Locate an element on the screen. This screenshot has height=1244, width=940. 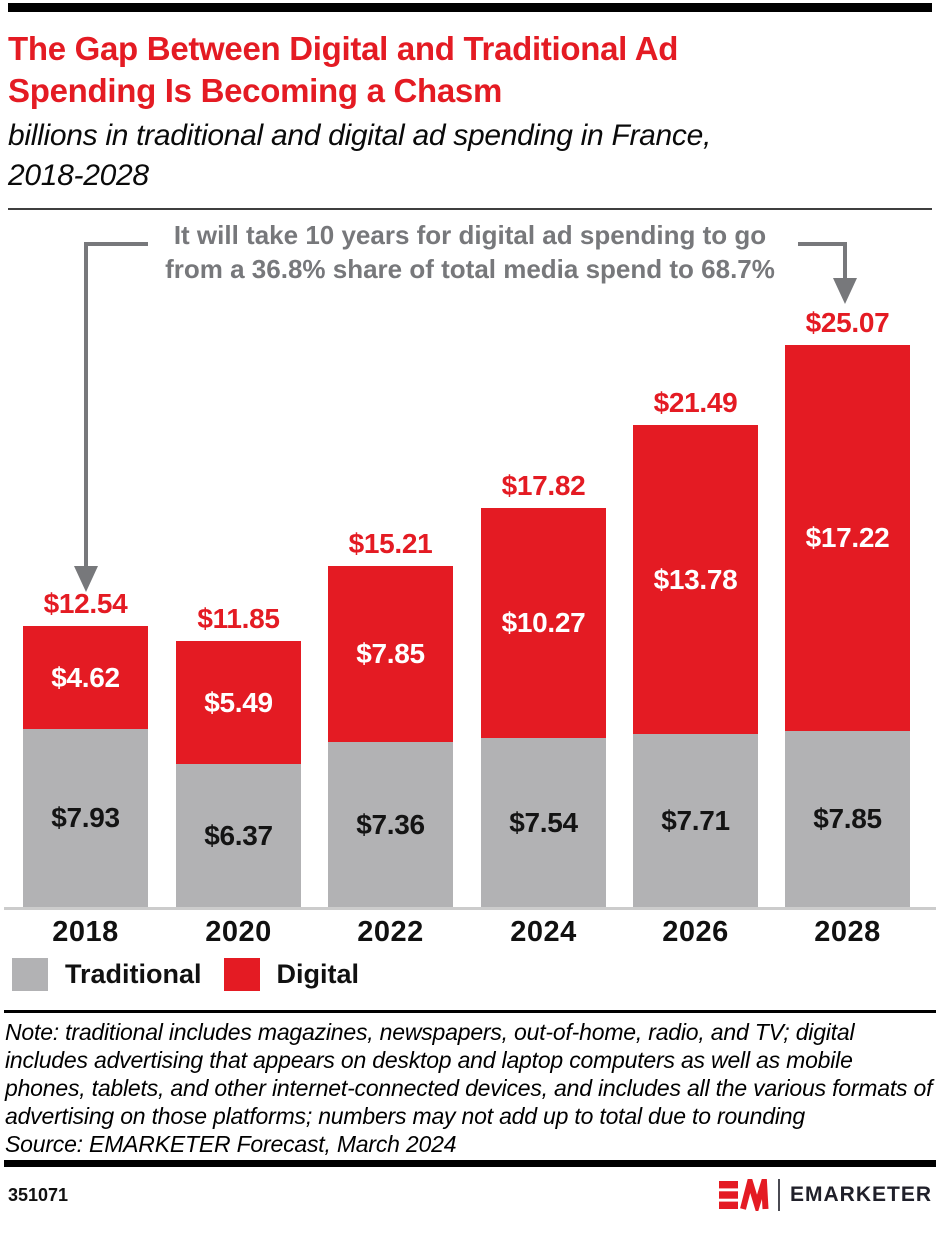
bar-value-traditional-2028: $7.85 is located at coordinates (847, 818).